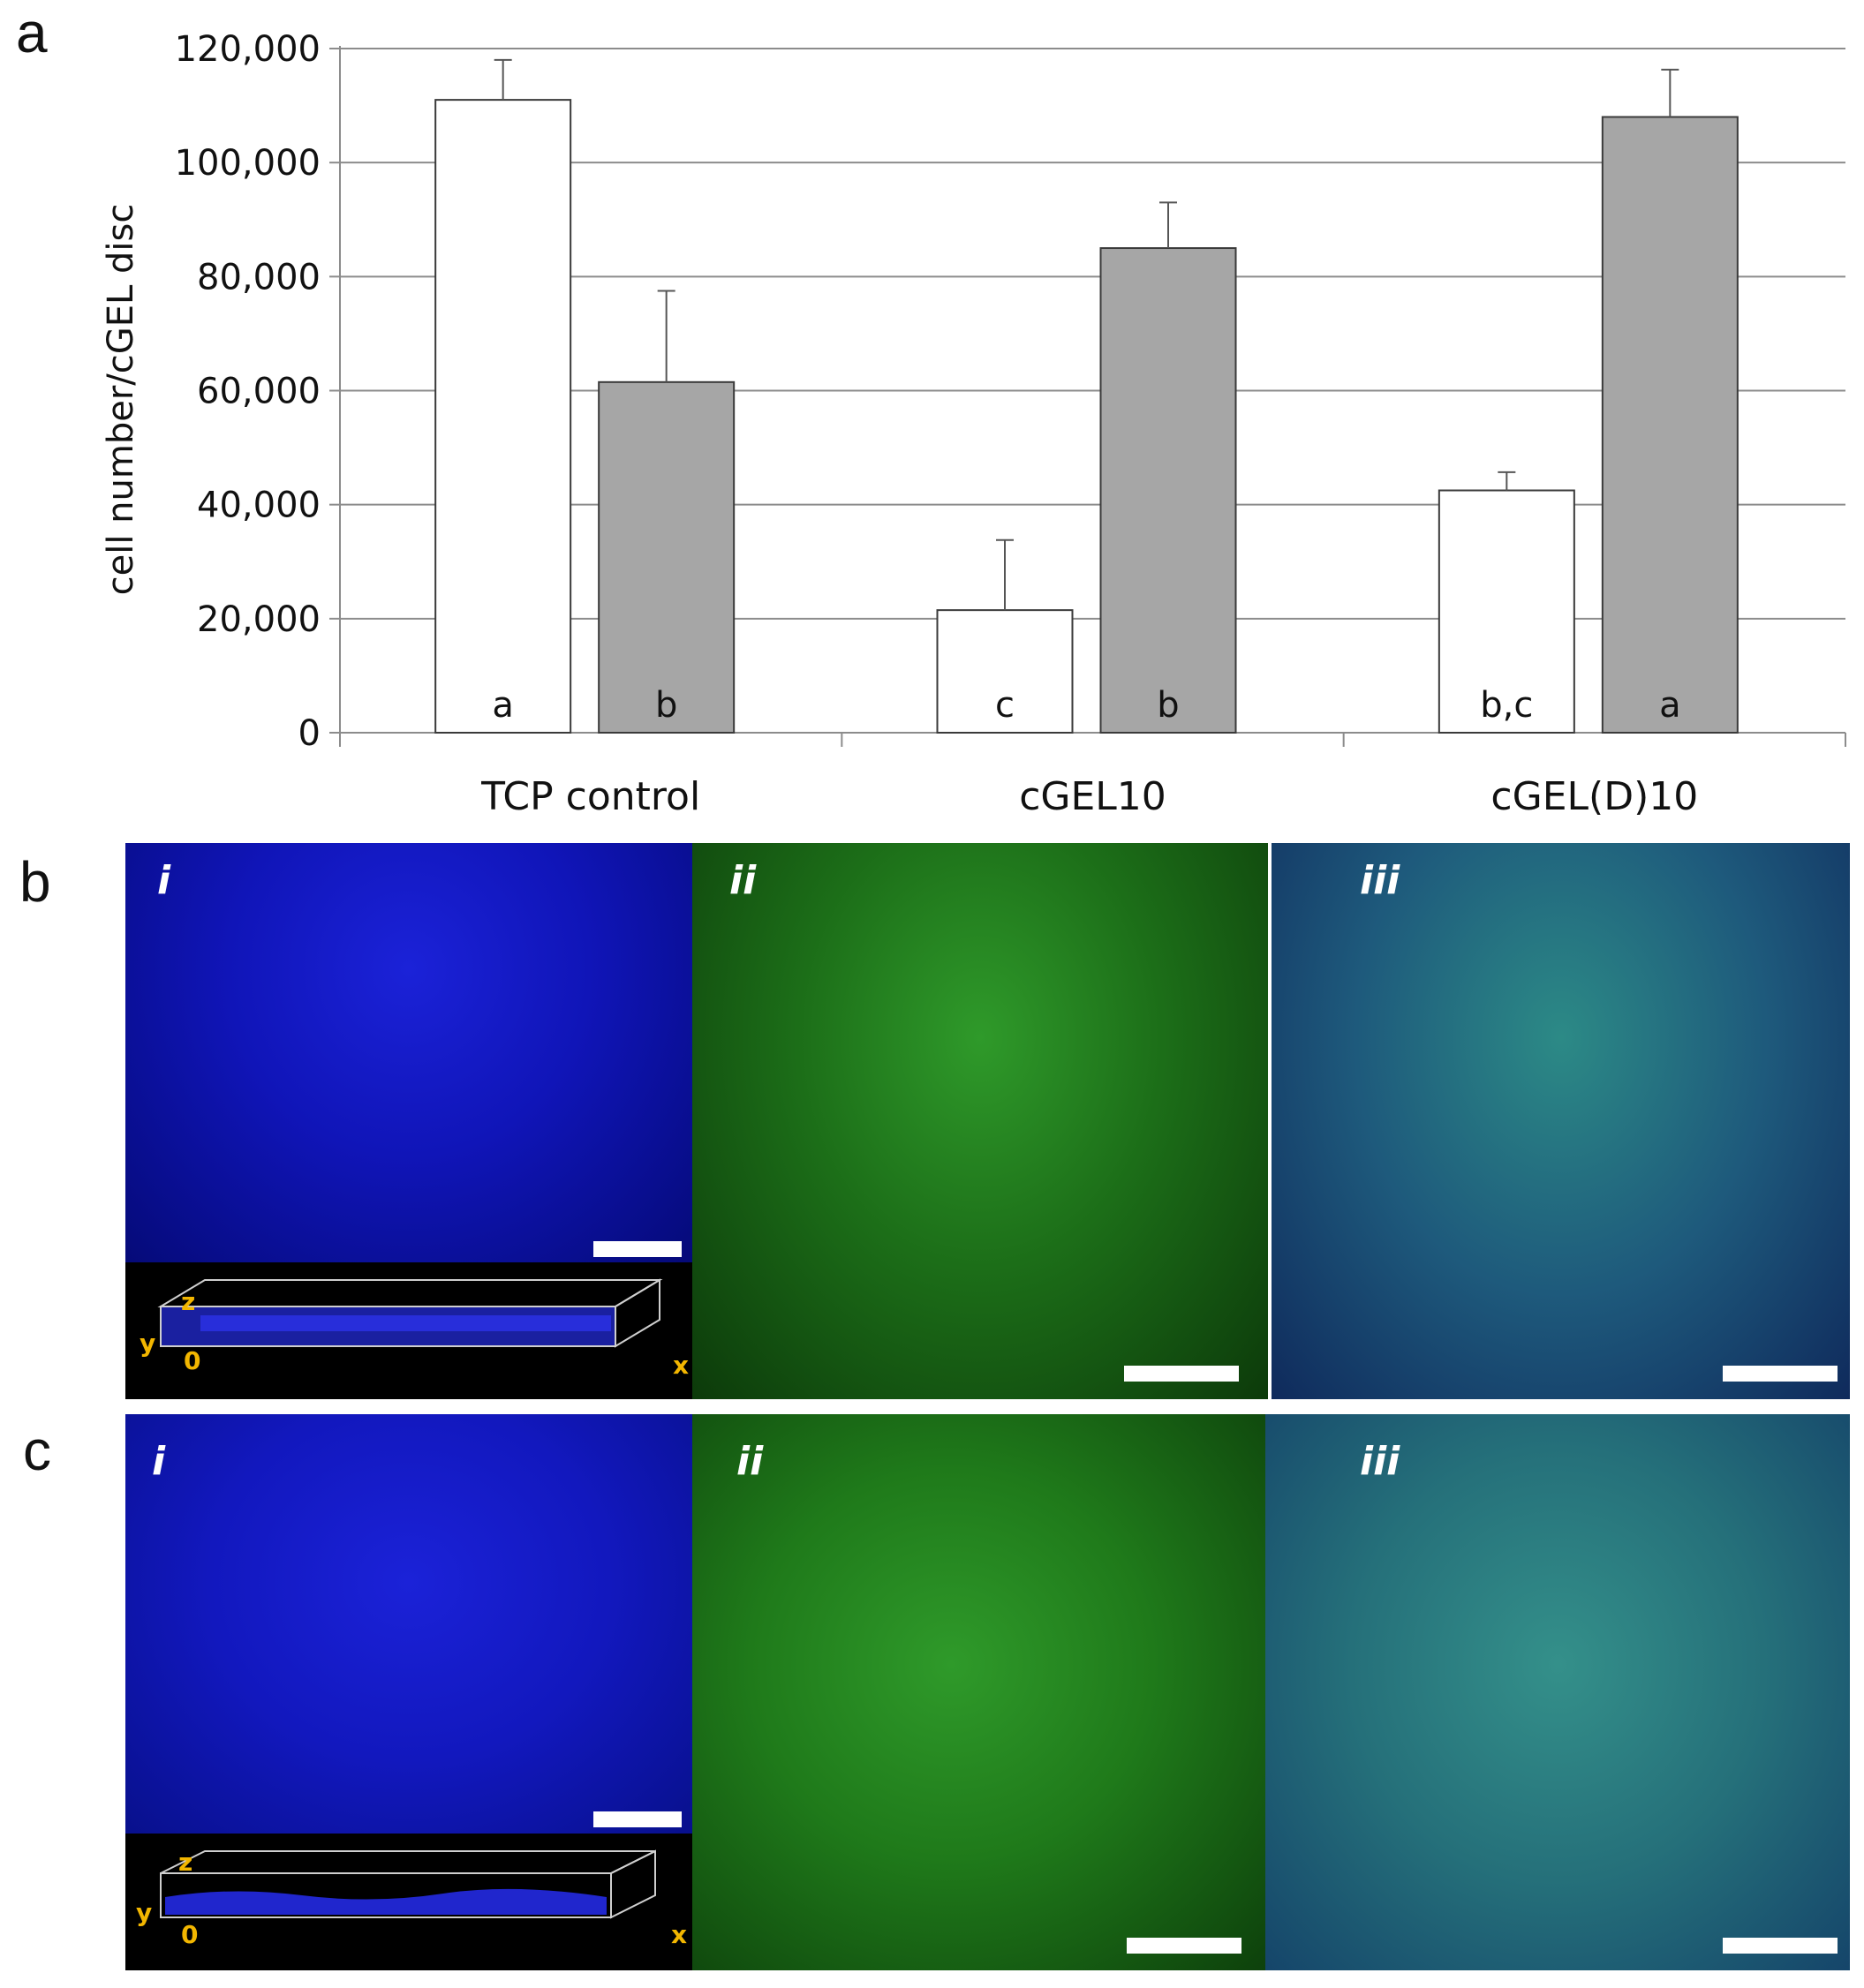 The width and height of the screenshot is (1864, 1988). I want to click on inset-c-axis-x: x, so click(679, 1934).